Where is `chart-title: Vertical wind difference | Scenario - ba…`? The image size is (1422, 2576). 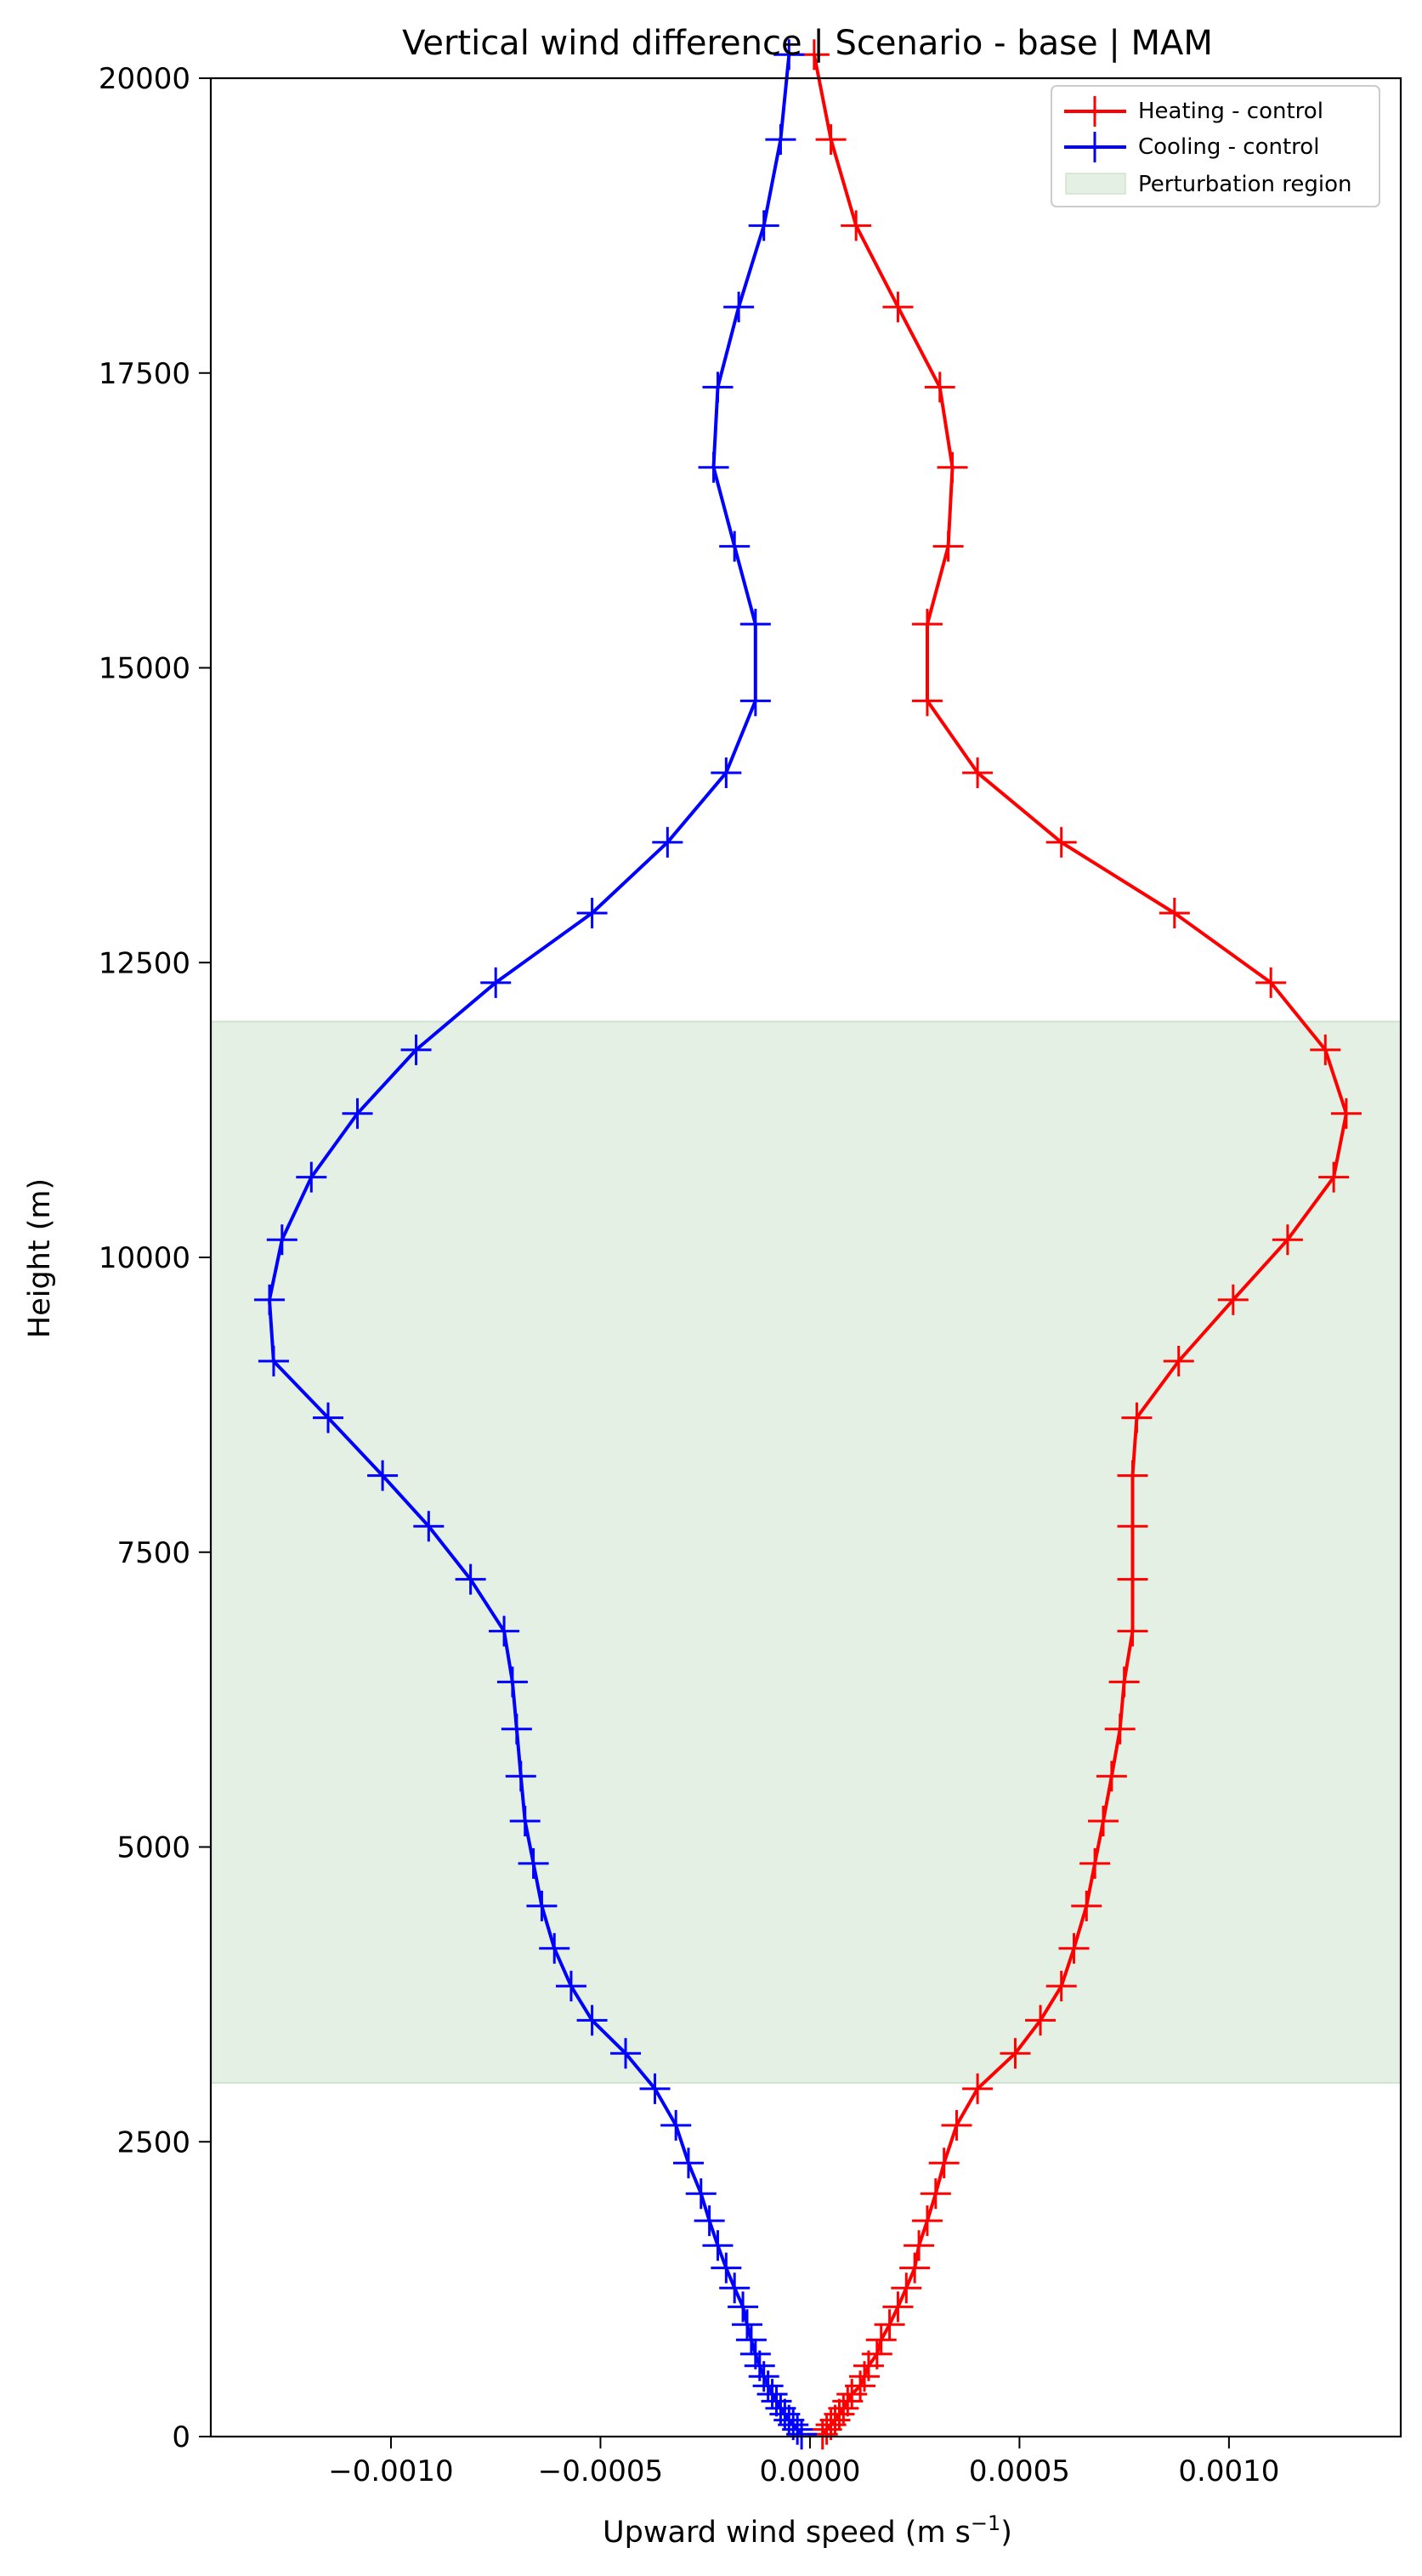
chart-title: Vertical wind difference | Scenario - ba… is located at coordinates (807, 44).